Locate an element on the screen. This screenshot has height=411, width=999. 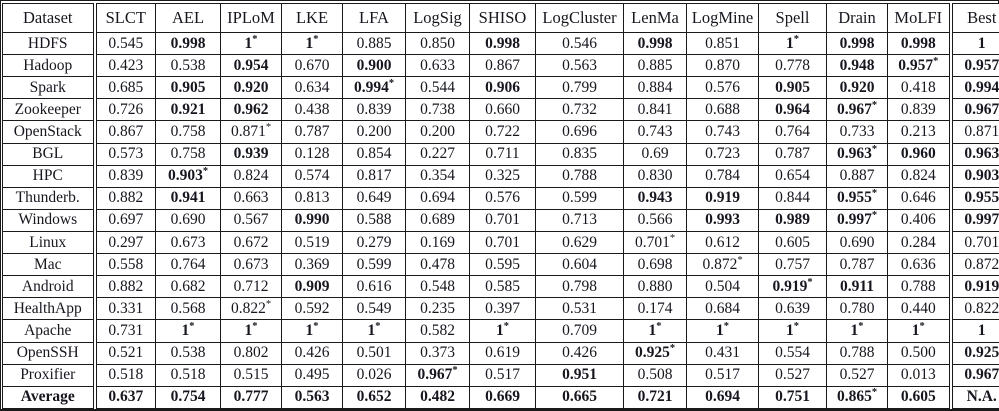
value-cell: 0.500 is located at coordinates (919, 353).